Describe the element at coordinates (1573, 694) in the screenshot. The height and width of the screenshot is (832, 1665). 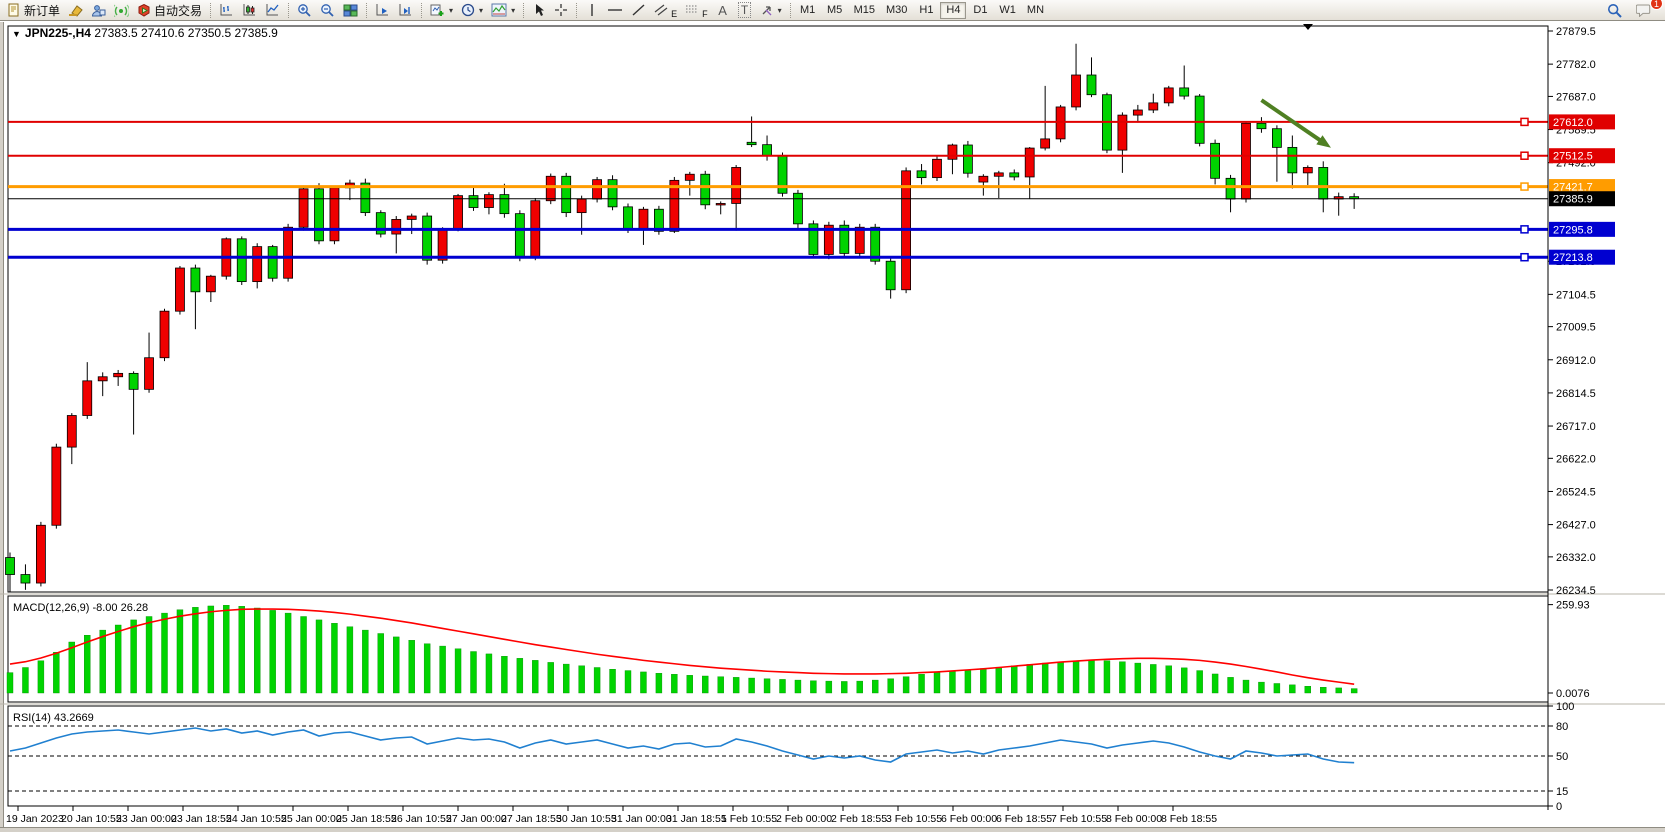
I see `macd-axis-bottom: 0.0076` at that location.